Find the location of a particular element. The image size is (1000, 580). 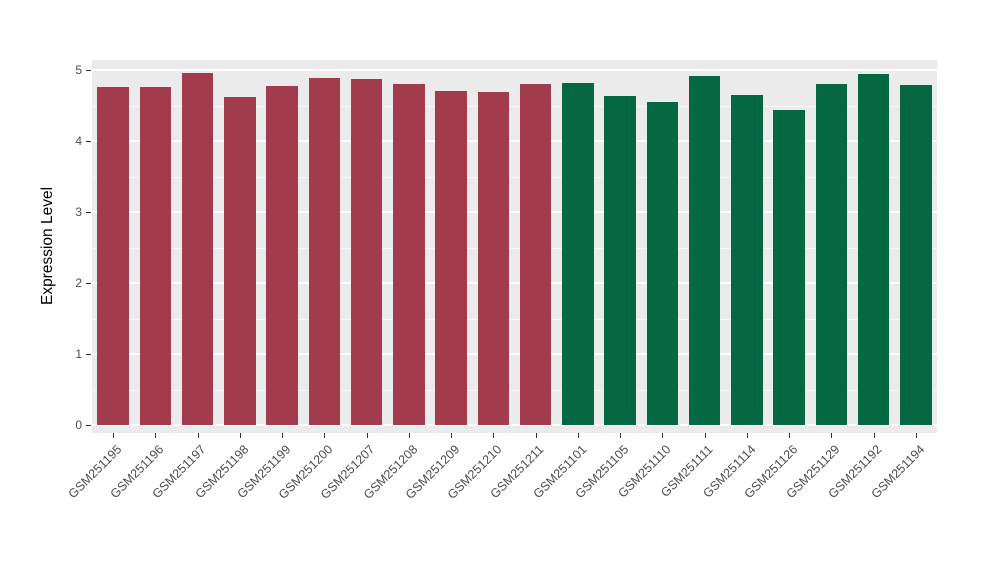

bar-GSM251105 is located at coordinates (620, 260).